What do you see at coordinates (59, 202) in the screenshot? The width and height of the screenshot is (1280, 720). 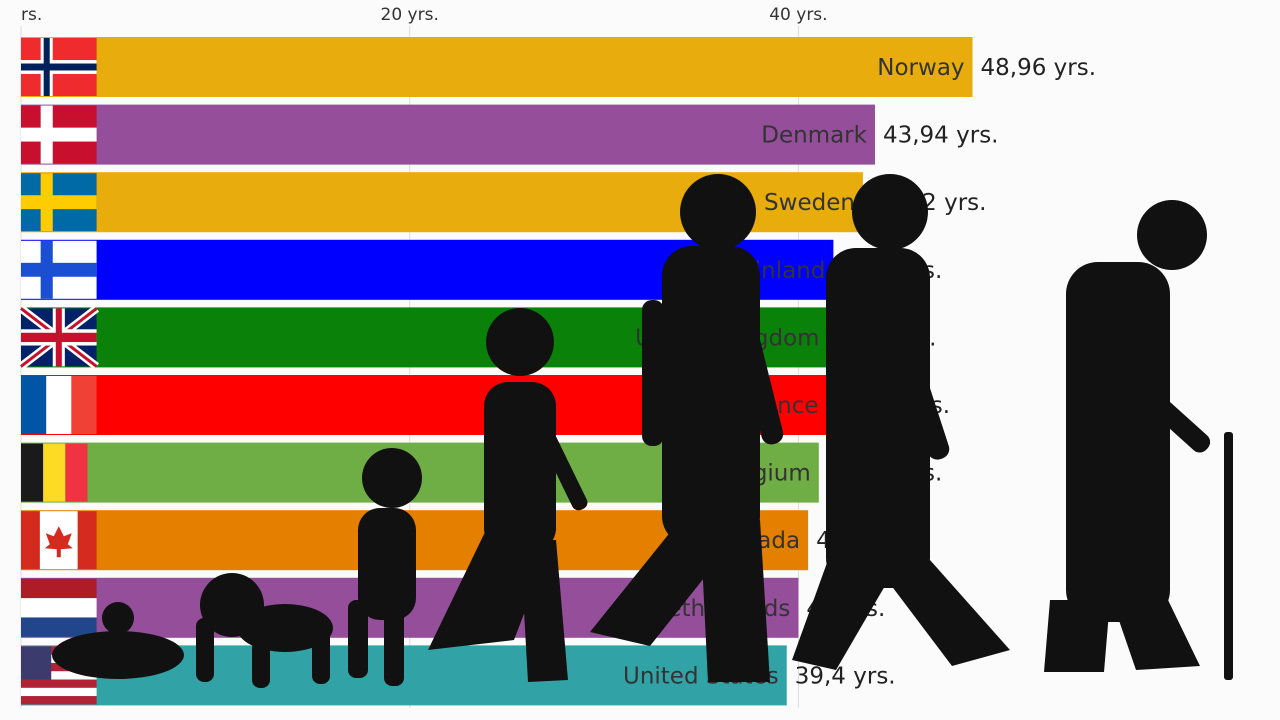 I see `sweden-flag` at bounding box center [59, 202].